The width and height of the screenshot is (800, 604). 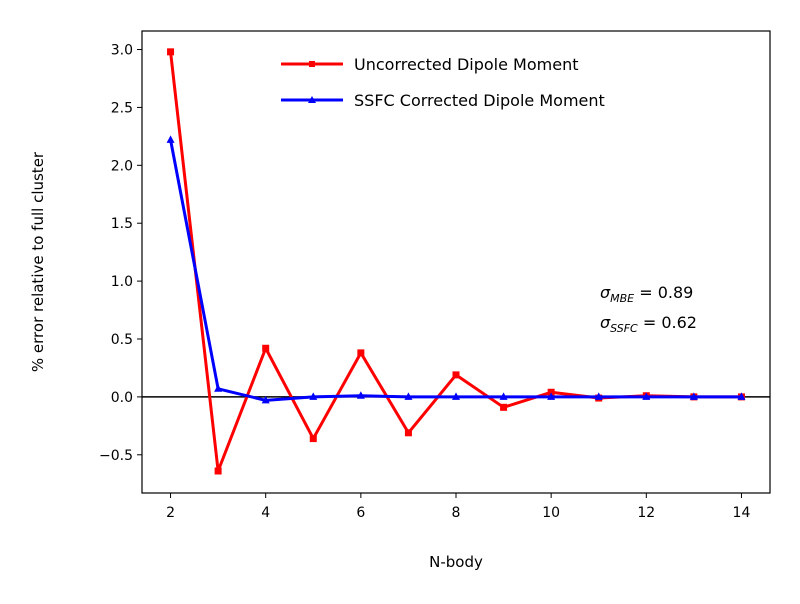 I want to click on x-tick-label-0: 2, so click(x=170, y=513).